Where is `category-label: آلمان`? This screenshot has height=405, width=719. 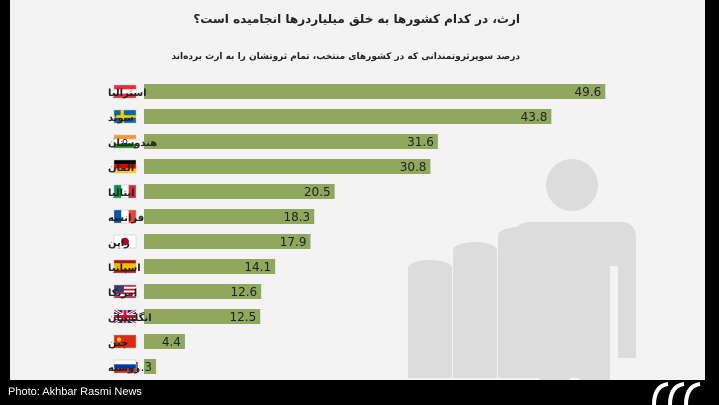 category-label: آلمان is located at coordinates (121, 167).